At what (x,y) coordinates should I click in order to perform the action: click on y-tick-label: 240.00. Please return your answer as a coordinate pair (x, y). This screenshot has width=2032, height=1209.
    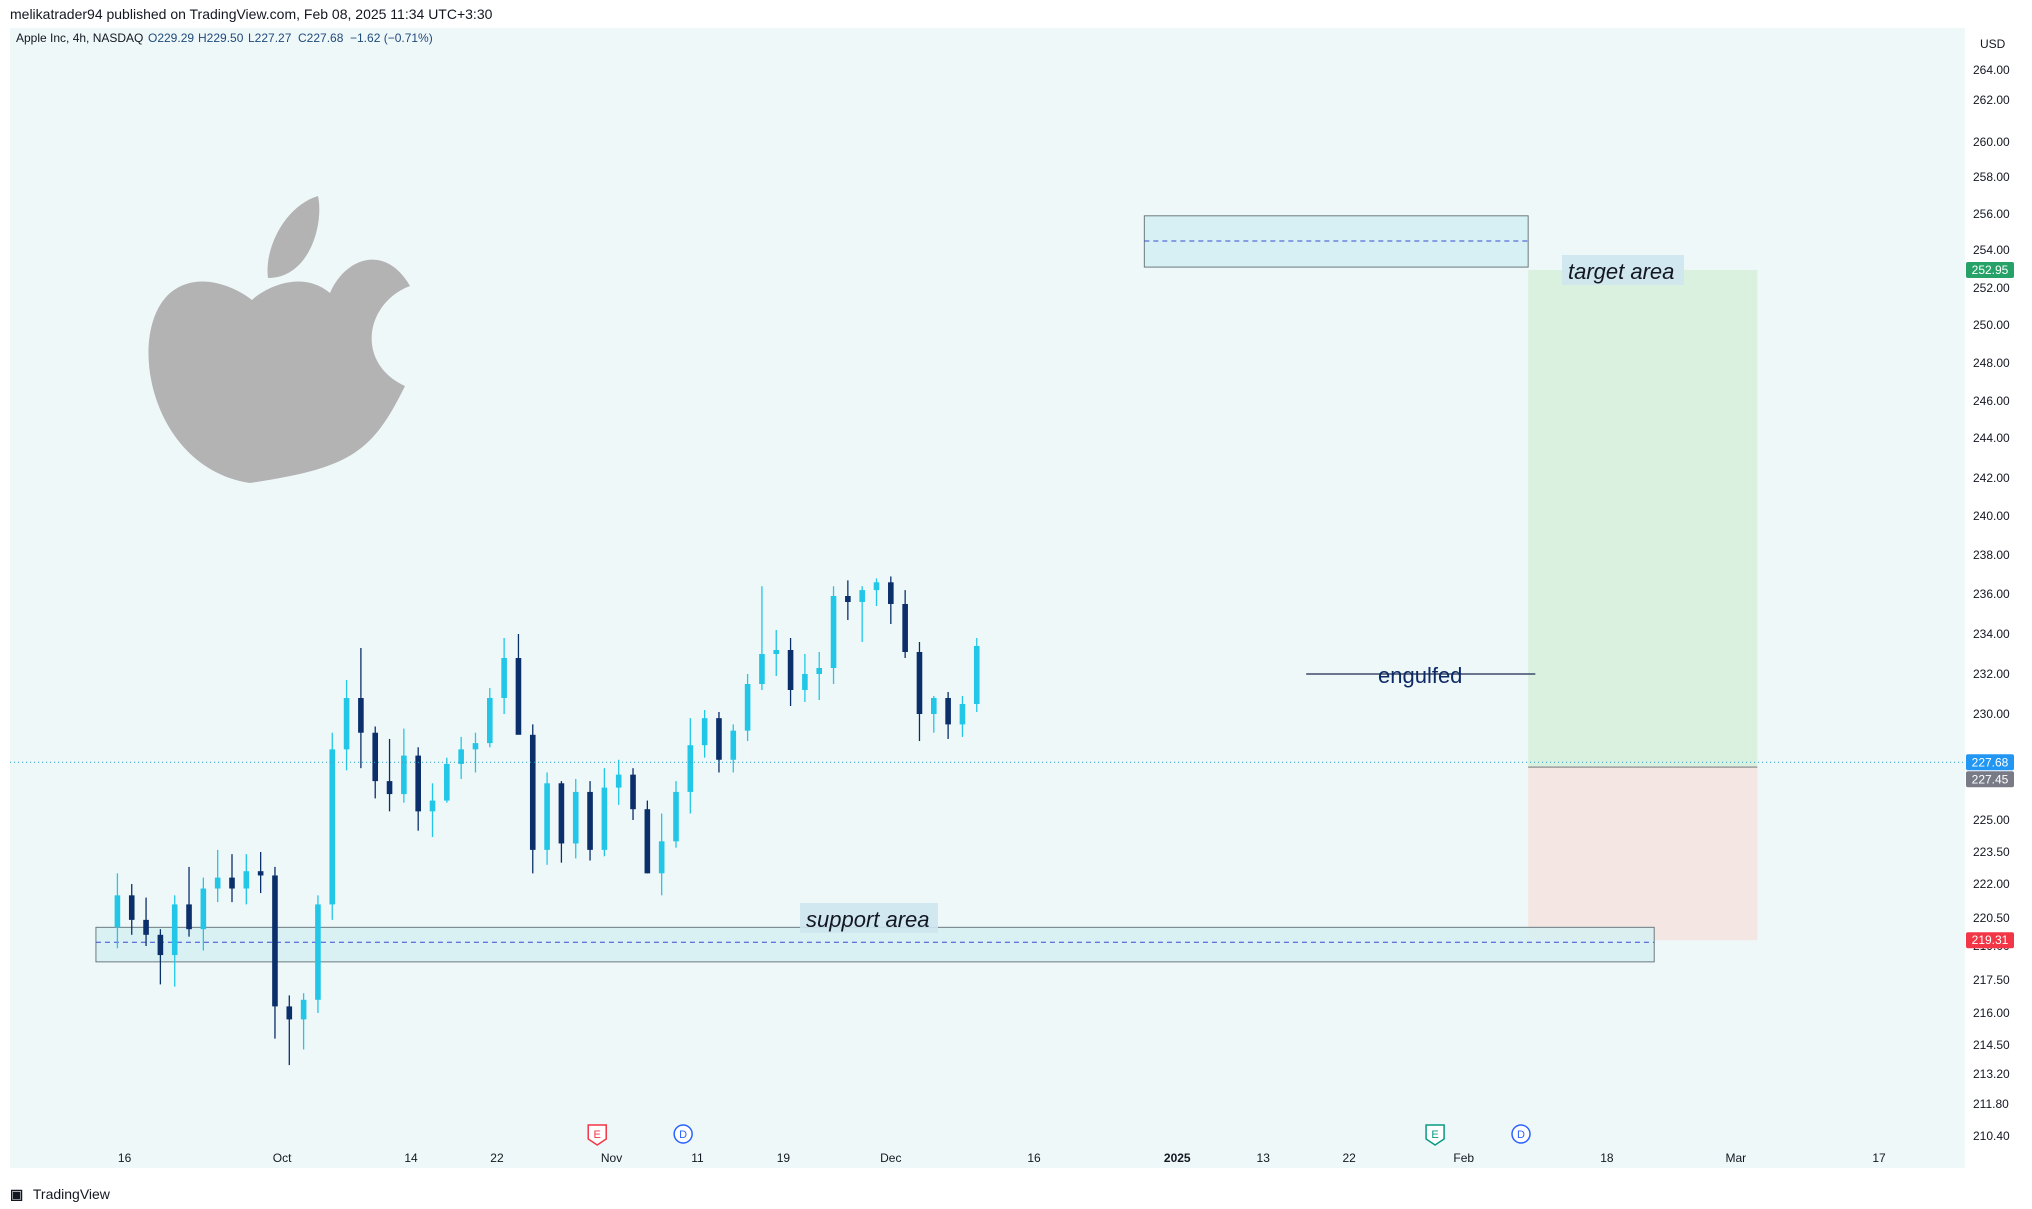
    Looking at the image, I should click on (1991, 516).